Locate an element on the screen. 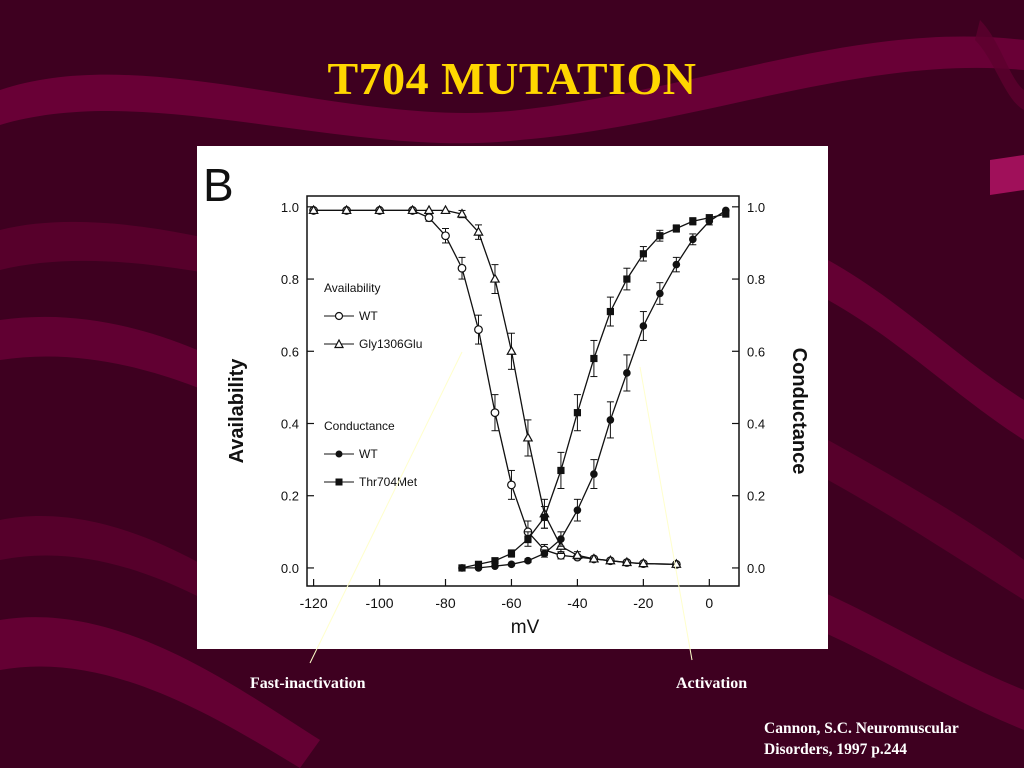 The image size is (1024, 768). y-tick-label-right: 1.0 is located at coordinates (756, 207).